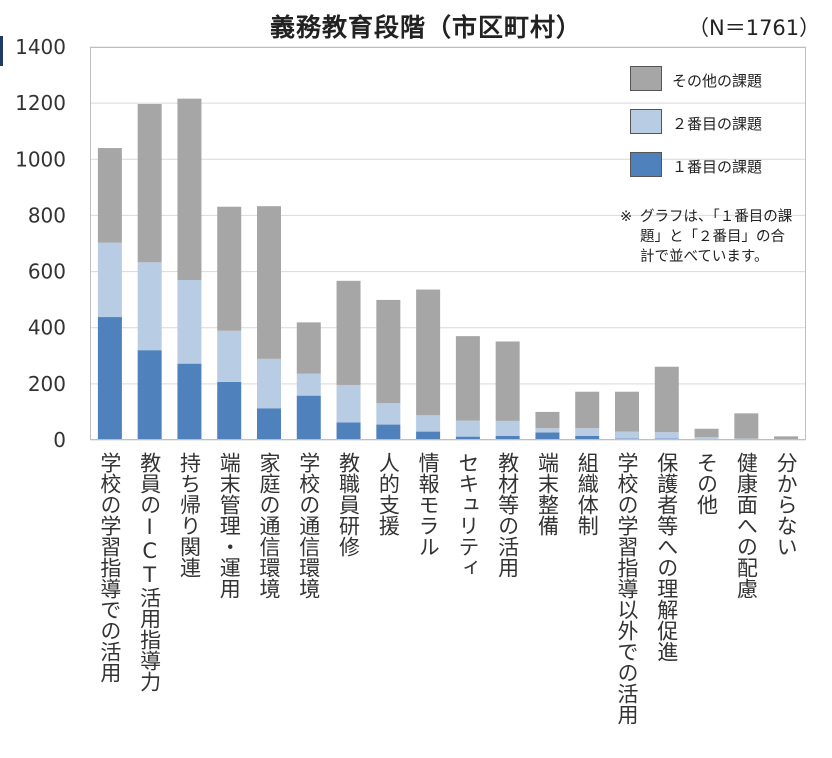 The width and height of the screenshot is (832, 758). I want to click on y-tick-label: 600, so click(47, 272).